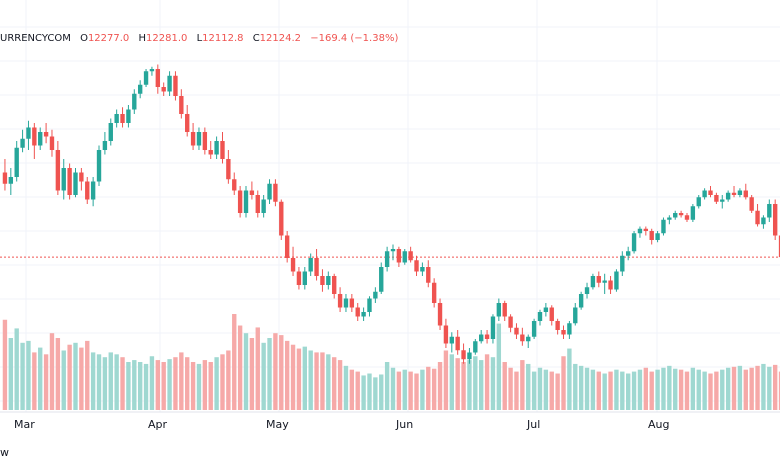  What do you see at coordinates (256, 38) in the screenshot?
I see `close-label: C` at bounding box center [256, 38].